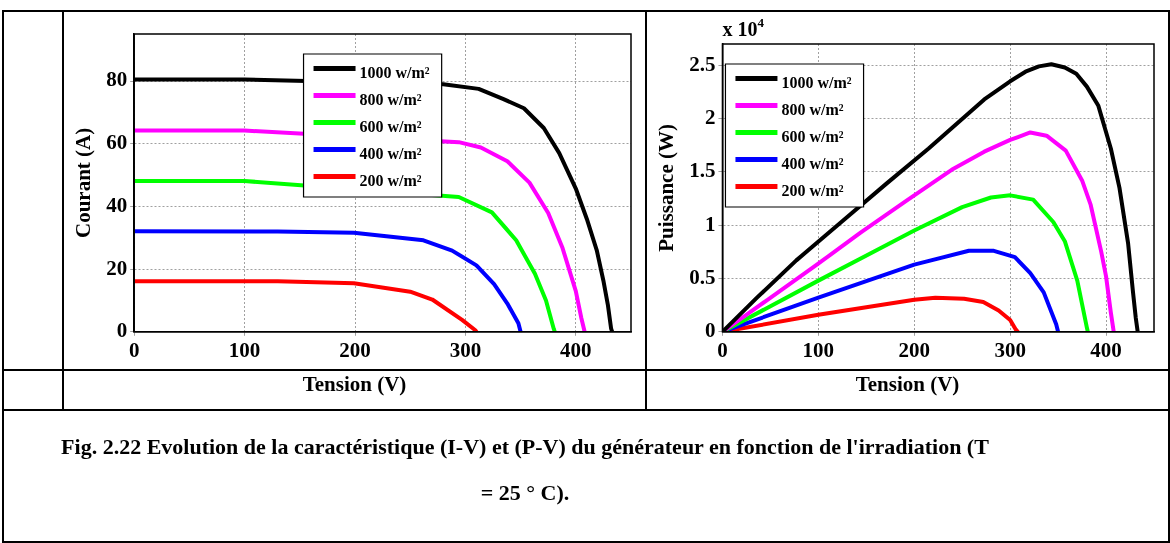 This screenshot has width=1170, height=543. What do you see at coordinates (525, 470) in the screenshot?
I see `caption: Fig. 2.22 Evolution de la caractéristique (I-V) et (P-V) du générateur en fonction de l'irradiation (T = 25 ° C).` at bounding box center [525, 470].